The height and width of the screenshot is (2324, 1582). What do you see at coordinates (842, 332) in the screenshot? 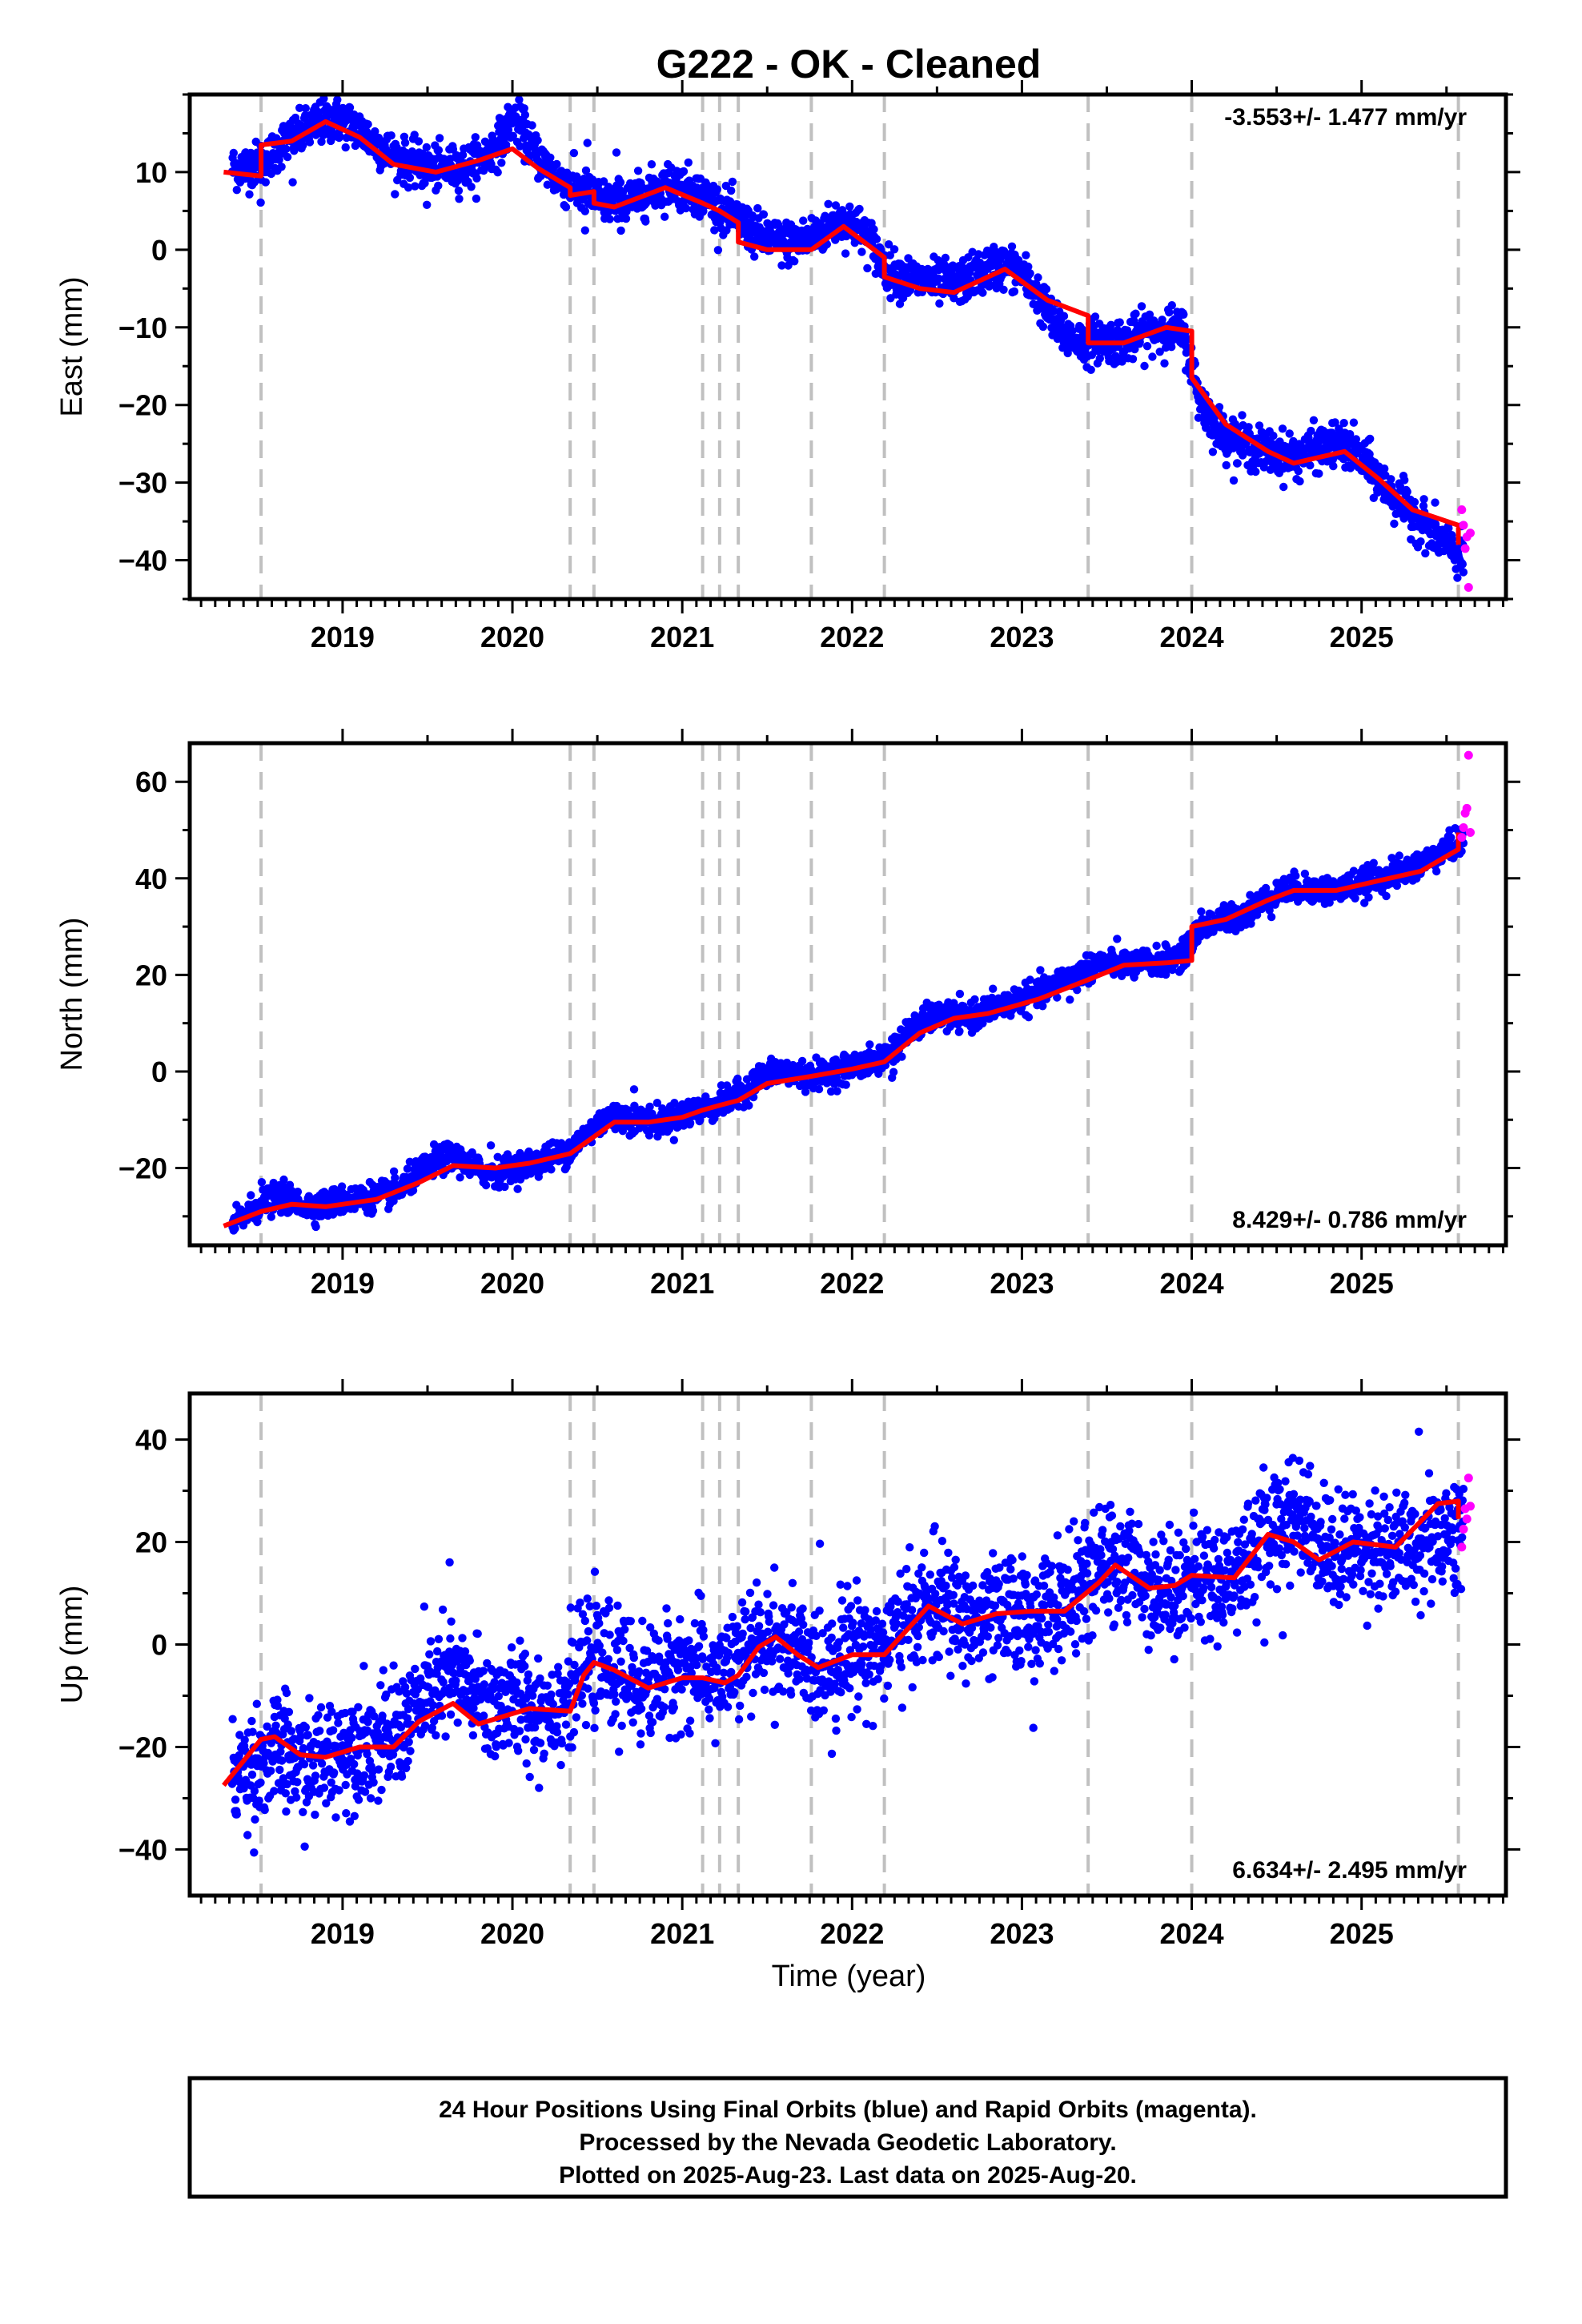
I see `model-line` at bounding box center [842, 332].